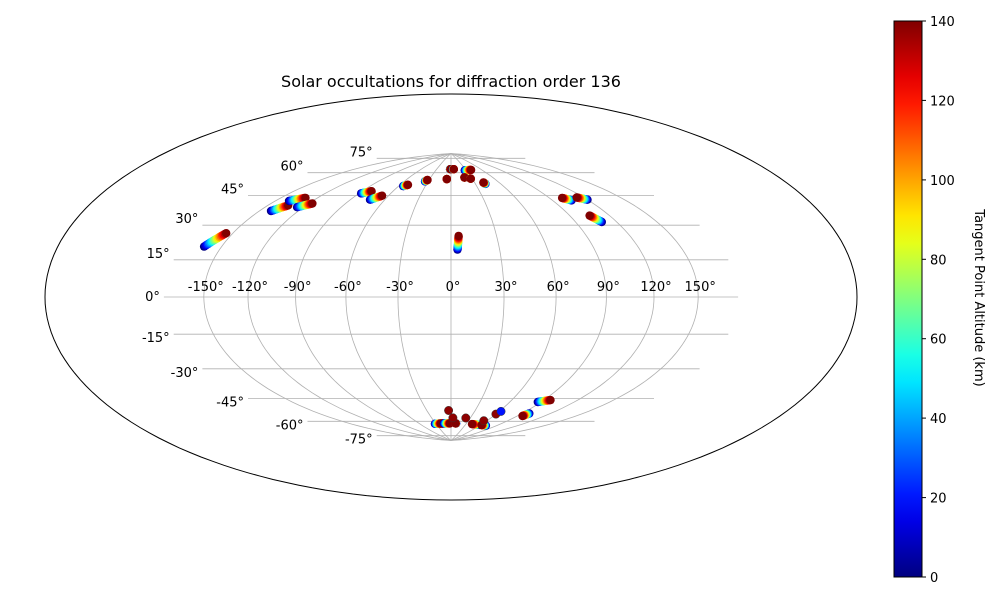 This screenshot has width=1000, height=600. Describe the element at coordinates (978, 297) in the screenshot. I see `colorbar-label: Tangent Point Altitude (km)` at that location.